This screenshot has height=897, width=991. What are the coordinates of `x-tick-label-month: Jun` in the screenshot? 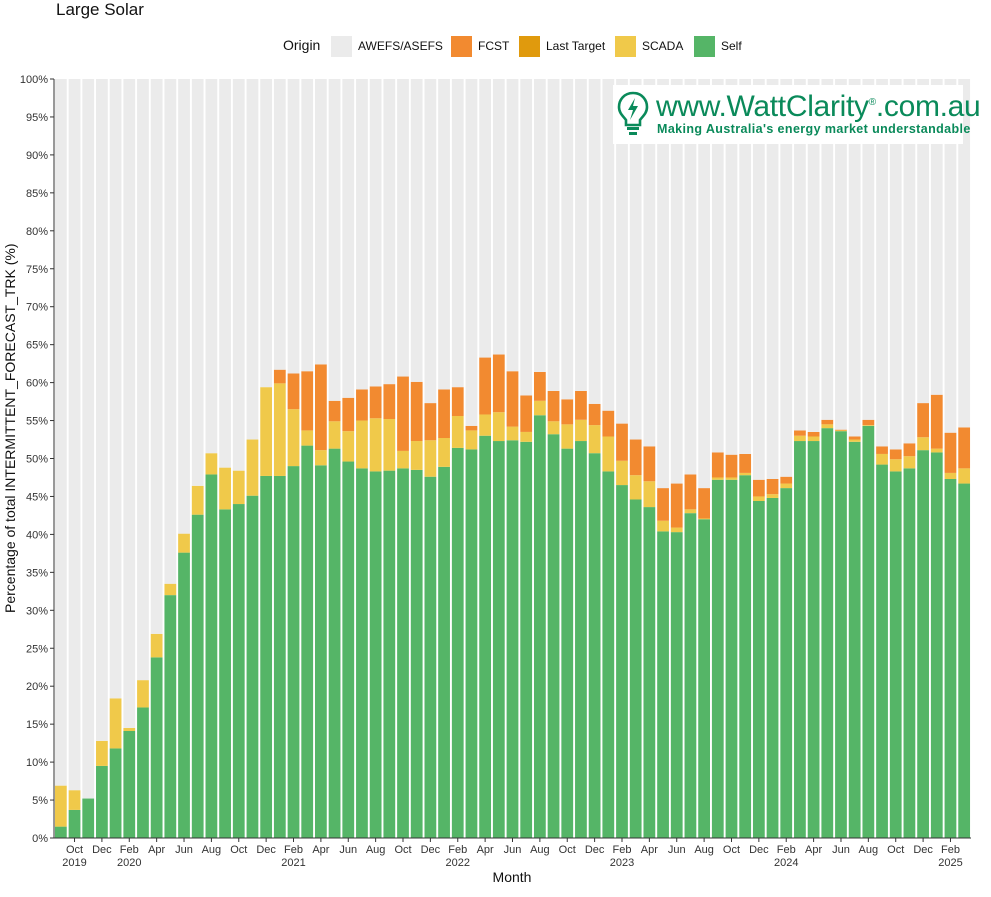 It's located at (184, 850).